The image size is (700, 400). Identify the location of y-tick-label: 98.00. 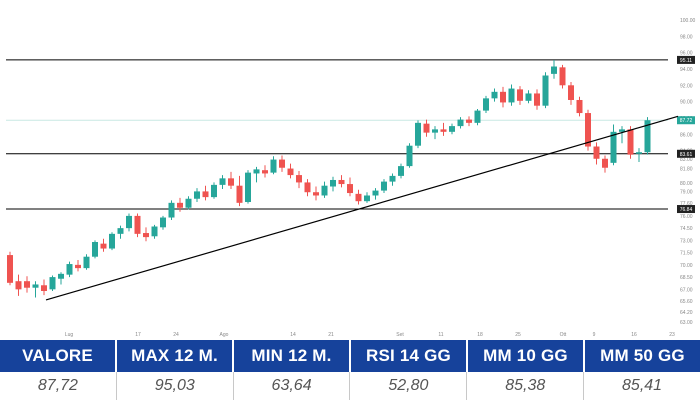
(686, 37).